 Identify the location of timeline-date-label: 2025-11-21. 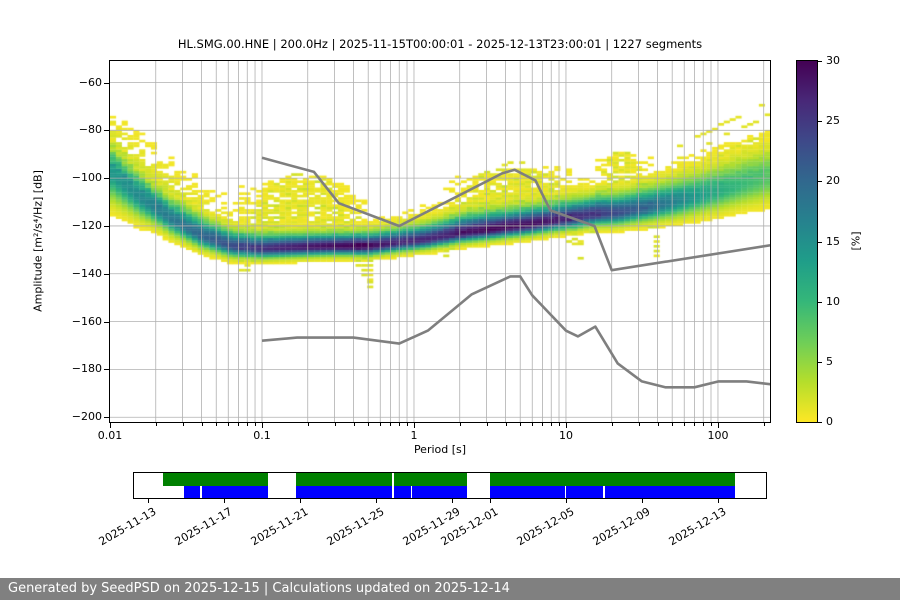
(279, 527).